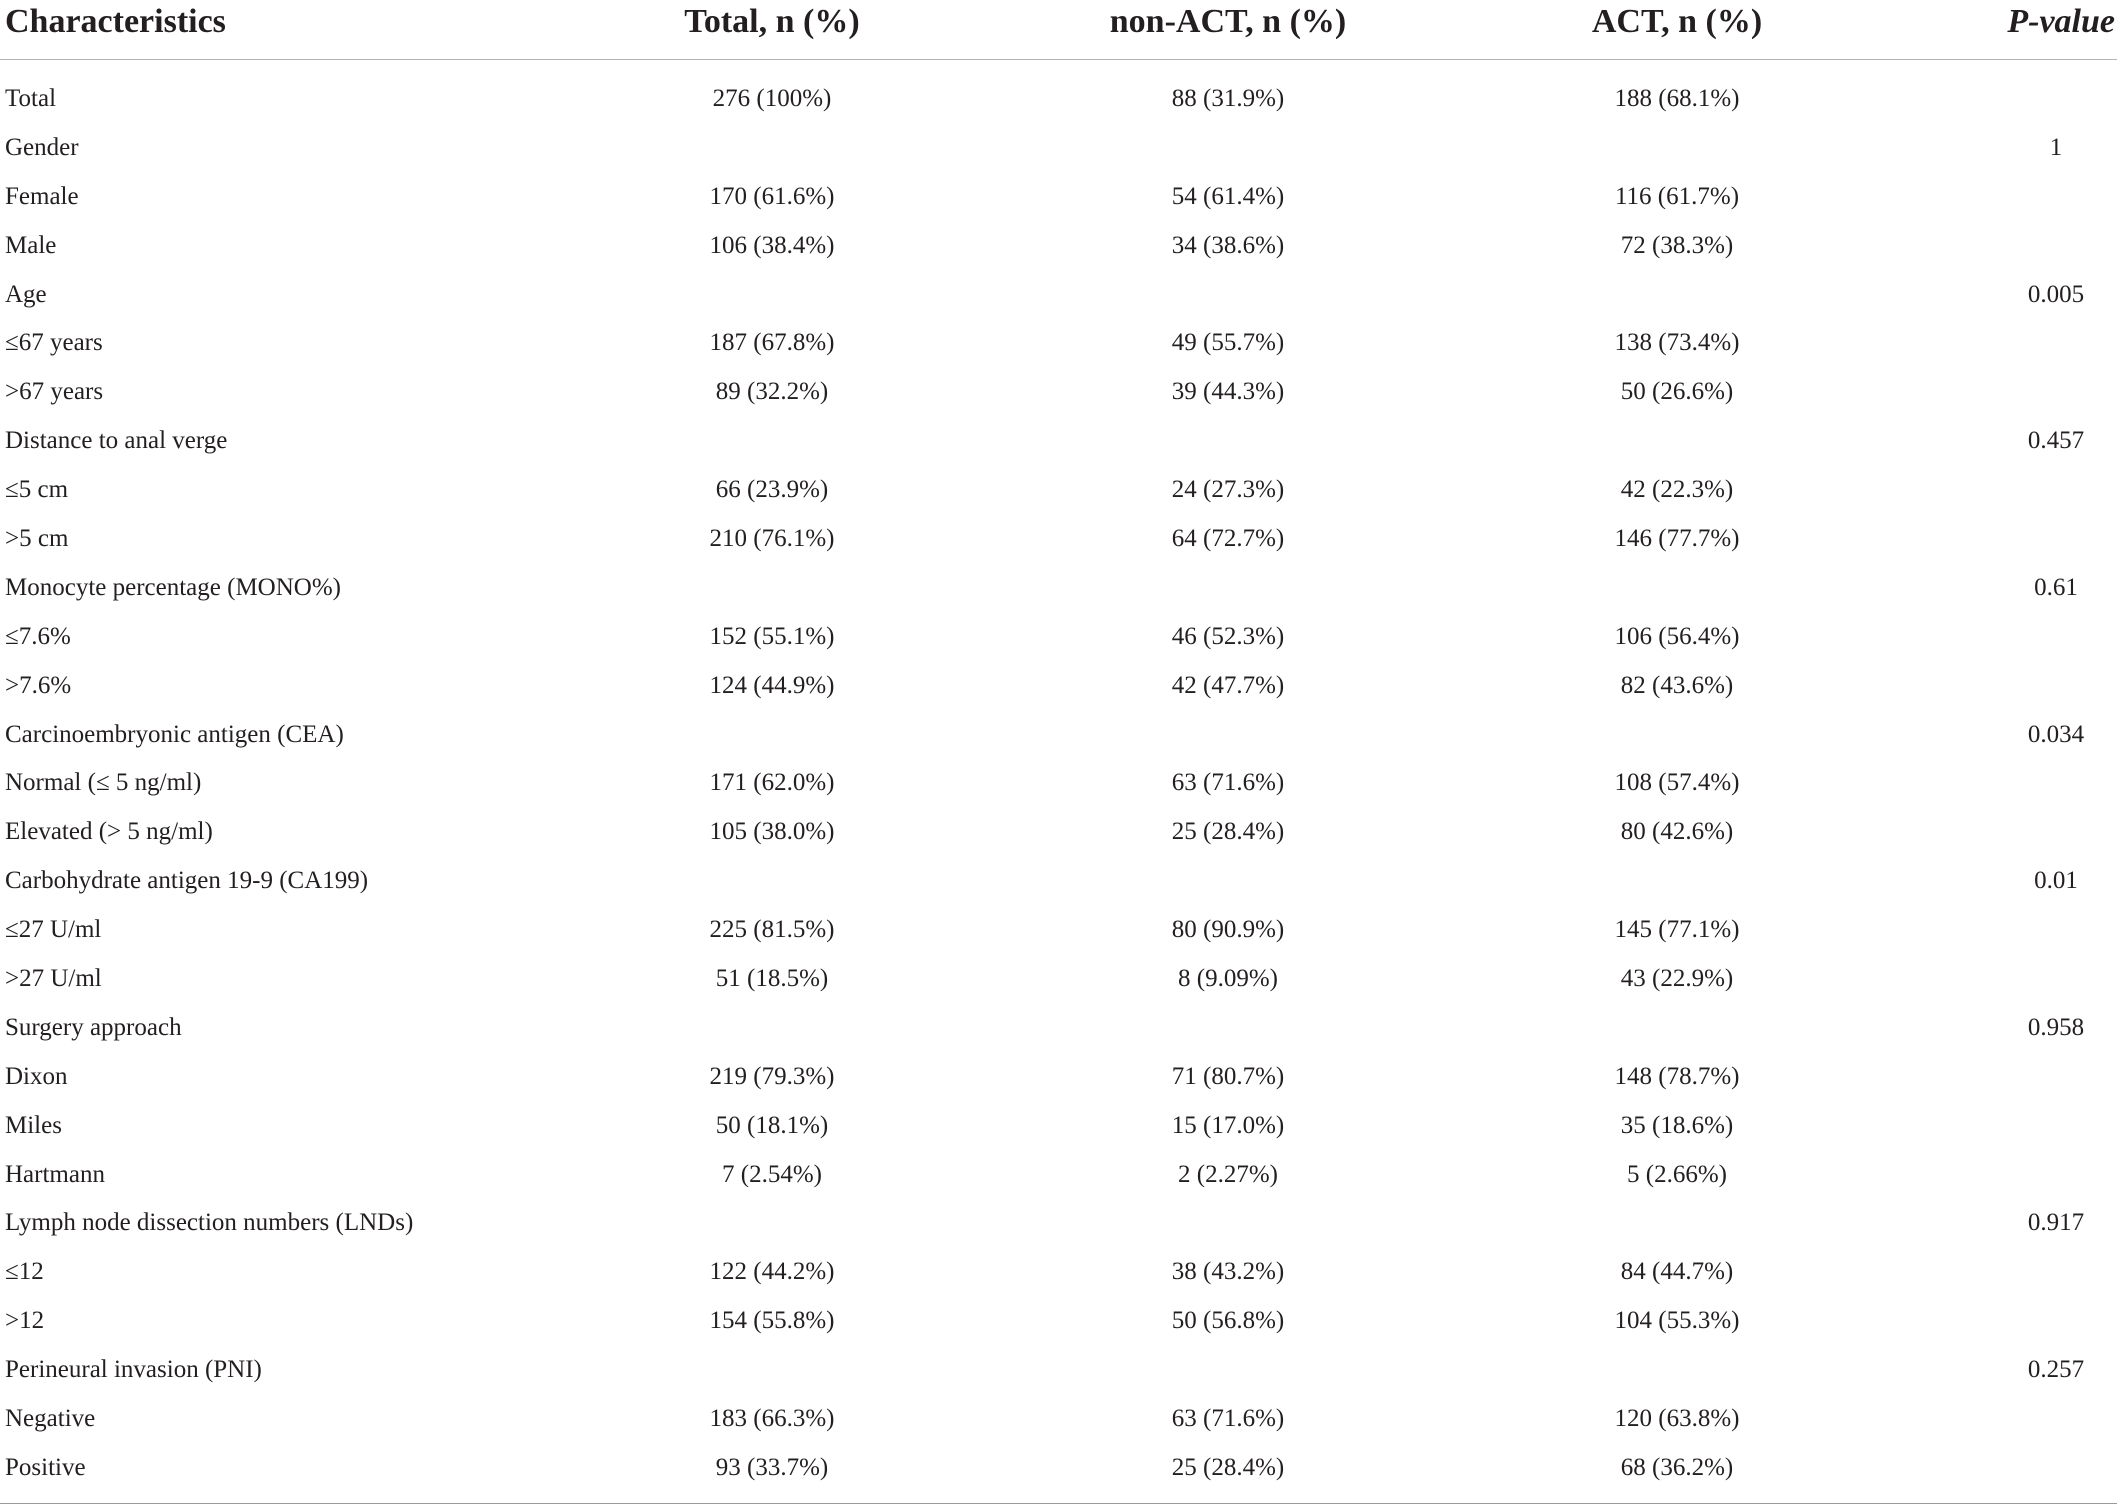 The height and width of the screenshot is (1508, 2117). Describe the element at coordinates (772, 1467) in the screenshot. I see `cell-total: 93 (33.7%)` at that location.